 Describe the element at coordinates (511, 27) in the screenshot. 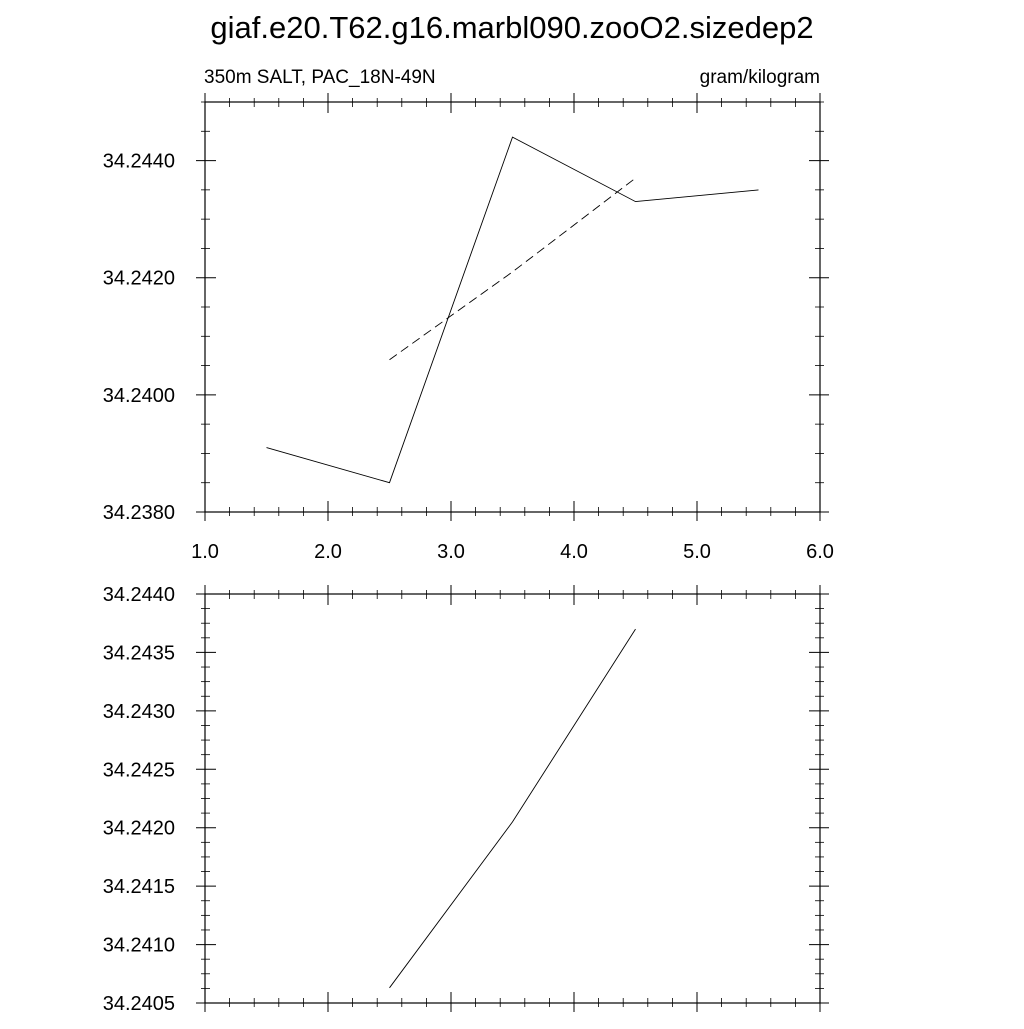

I see `chart-title: giaf.e20.T62.g16.marbl090.zooO2.sizedep2` at that location.